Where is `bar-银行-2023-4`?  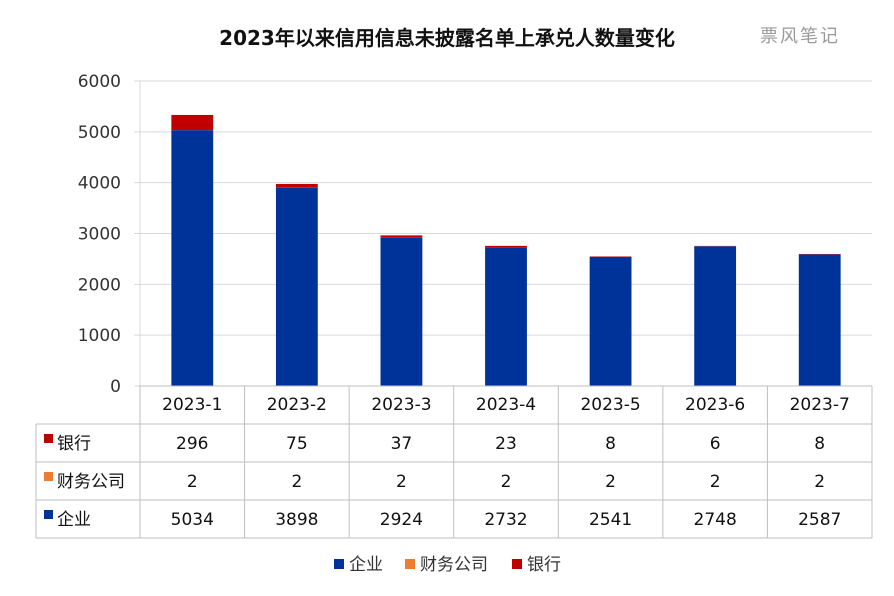 bar-银行-2023-4 is located at coordinates (506, 246).